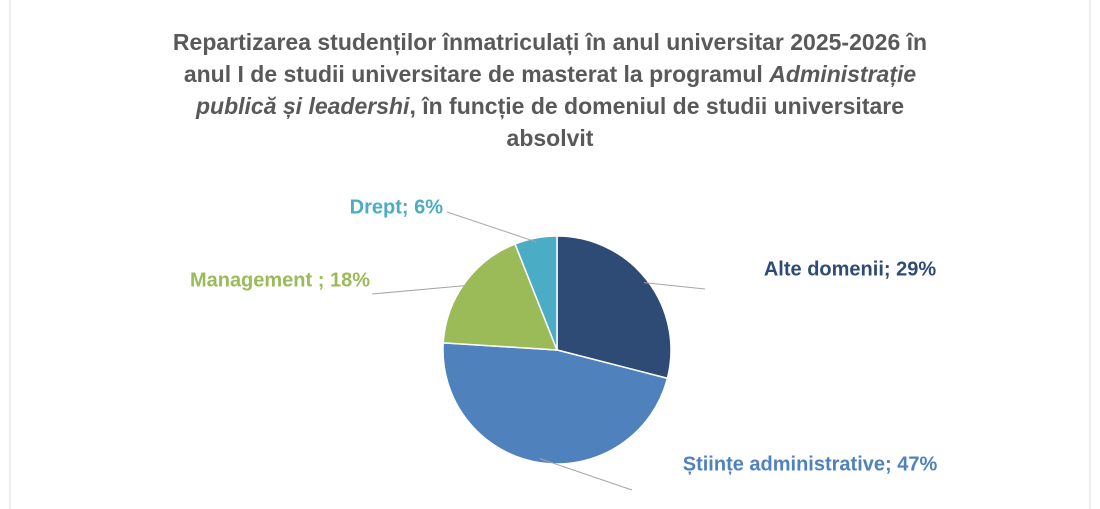 The image size is (1100, 509). Describe the element at coordinates (397, 207) in the screenshot. I see `data-label: Drept; 6%` at that location.